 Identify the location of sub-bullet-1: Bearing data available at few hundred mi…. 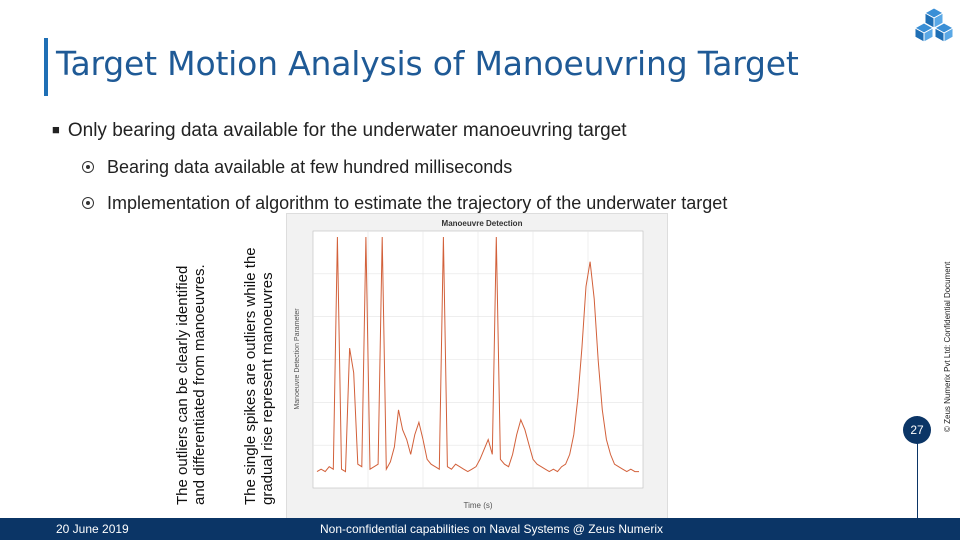
(297, 167).